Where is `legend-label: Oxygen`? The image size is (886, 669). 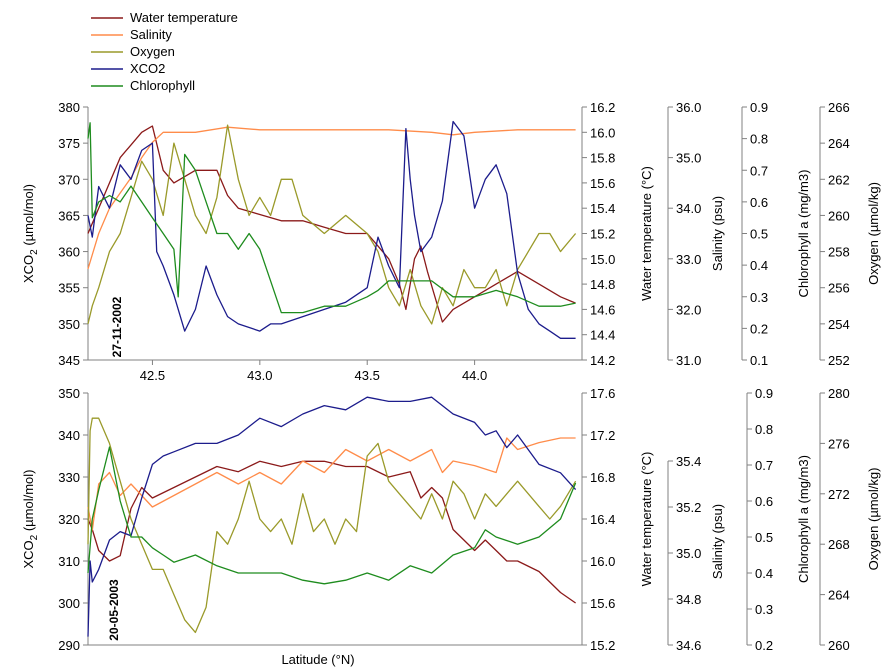 legend-label: Oxygen is located at coordinates (152, 51).